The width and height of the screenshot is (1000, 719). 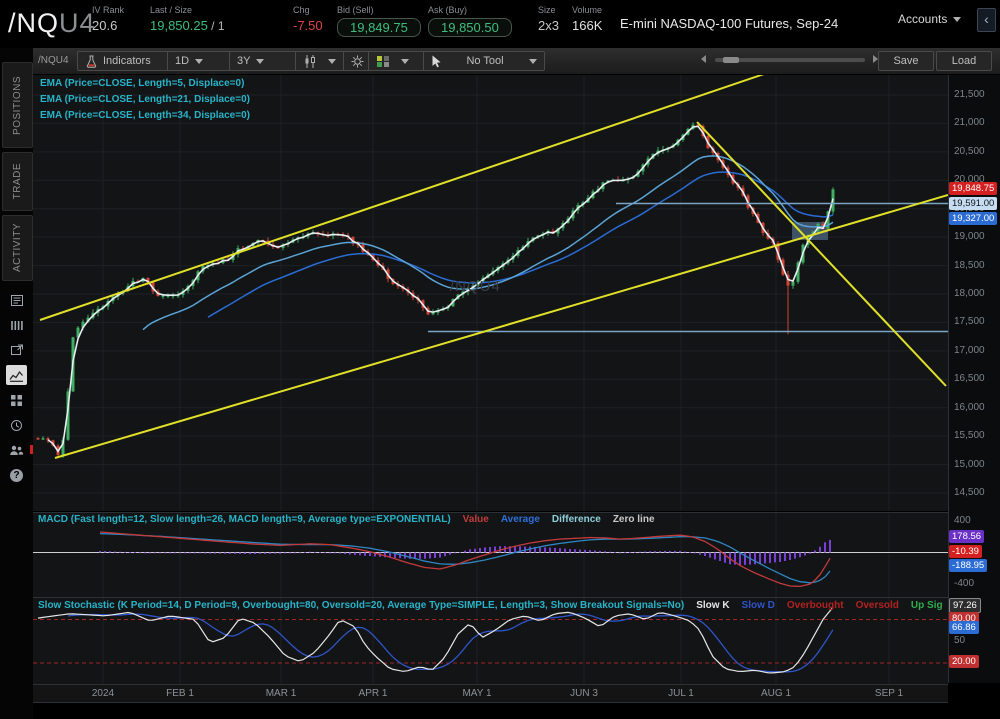 I want to click on gear-icon, so click(x=357, y=61).